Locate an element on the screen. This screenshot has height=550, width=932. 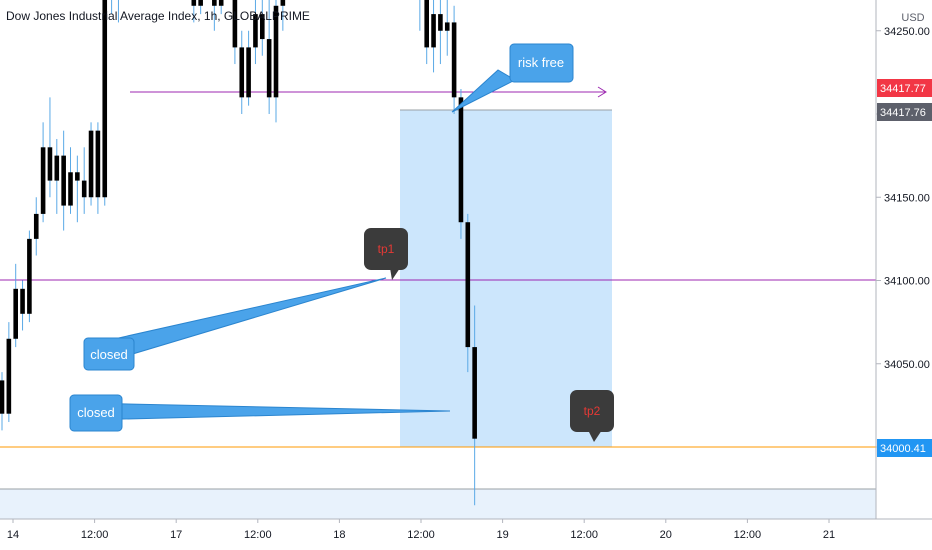
closed-callout-2-label: closed is located at coordinates (96, 412).